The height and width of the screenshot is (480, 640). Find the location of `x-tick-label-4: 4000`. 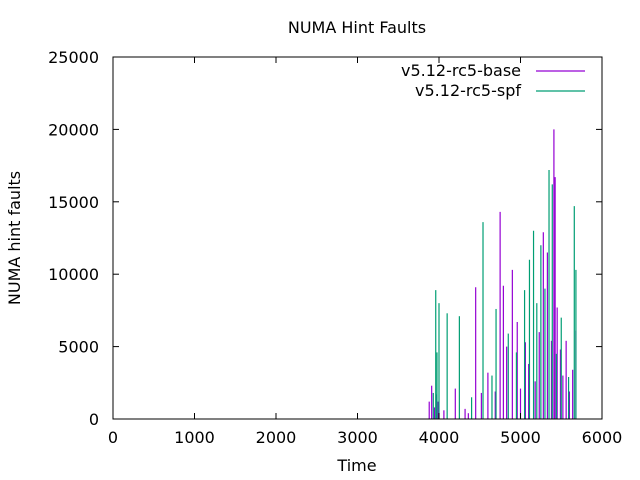

x-tick-label-4: 4000 is located at coordinates (439, 437).